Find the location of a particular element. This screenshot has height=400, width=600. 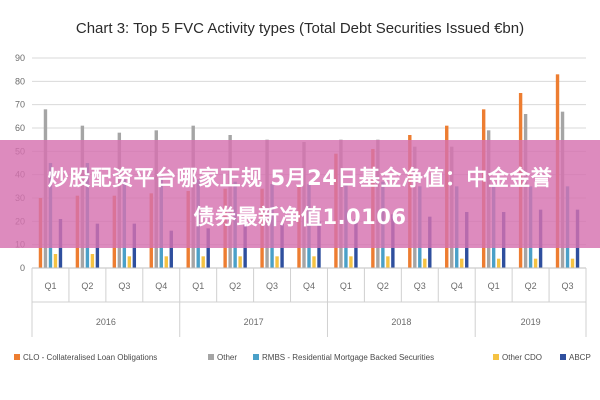

y-tick-label: 0 is located at coordinates (22, 268).